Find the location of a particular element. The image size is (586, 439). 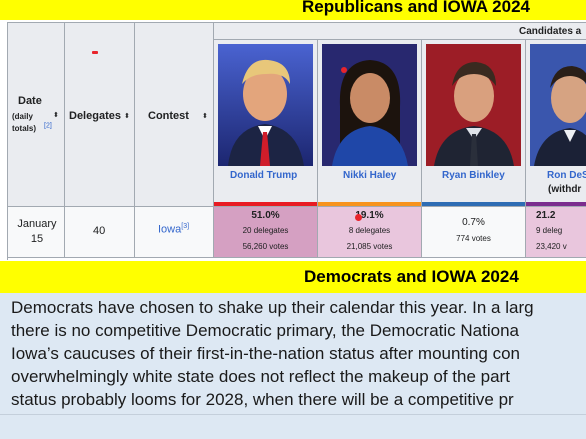

portrait-trump-icon is located at coordinates (265, 105).